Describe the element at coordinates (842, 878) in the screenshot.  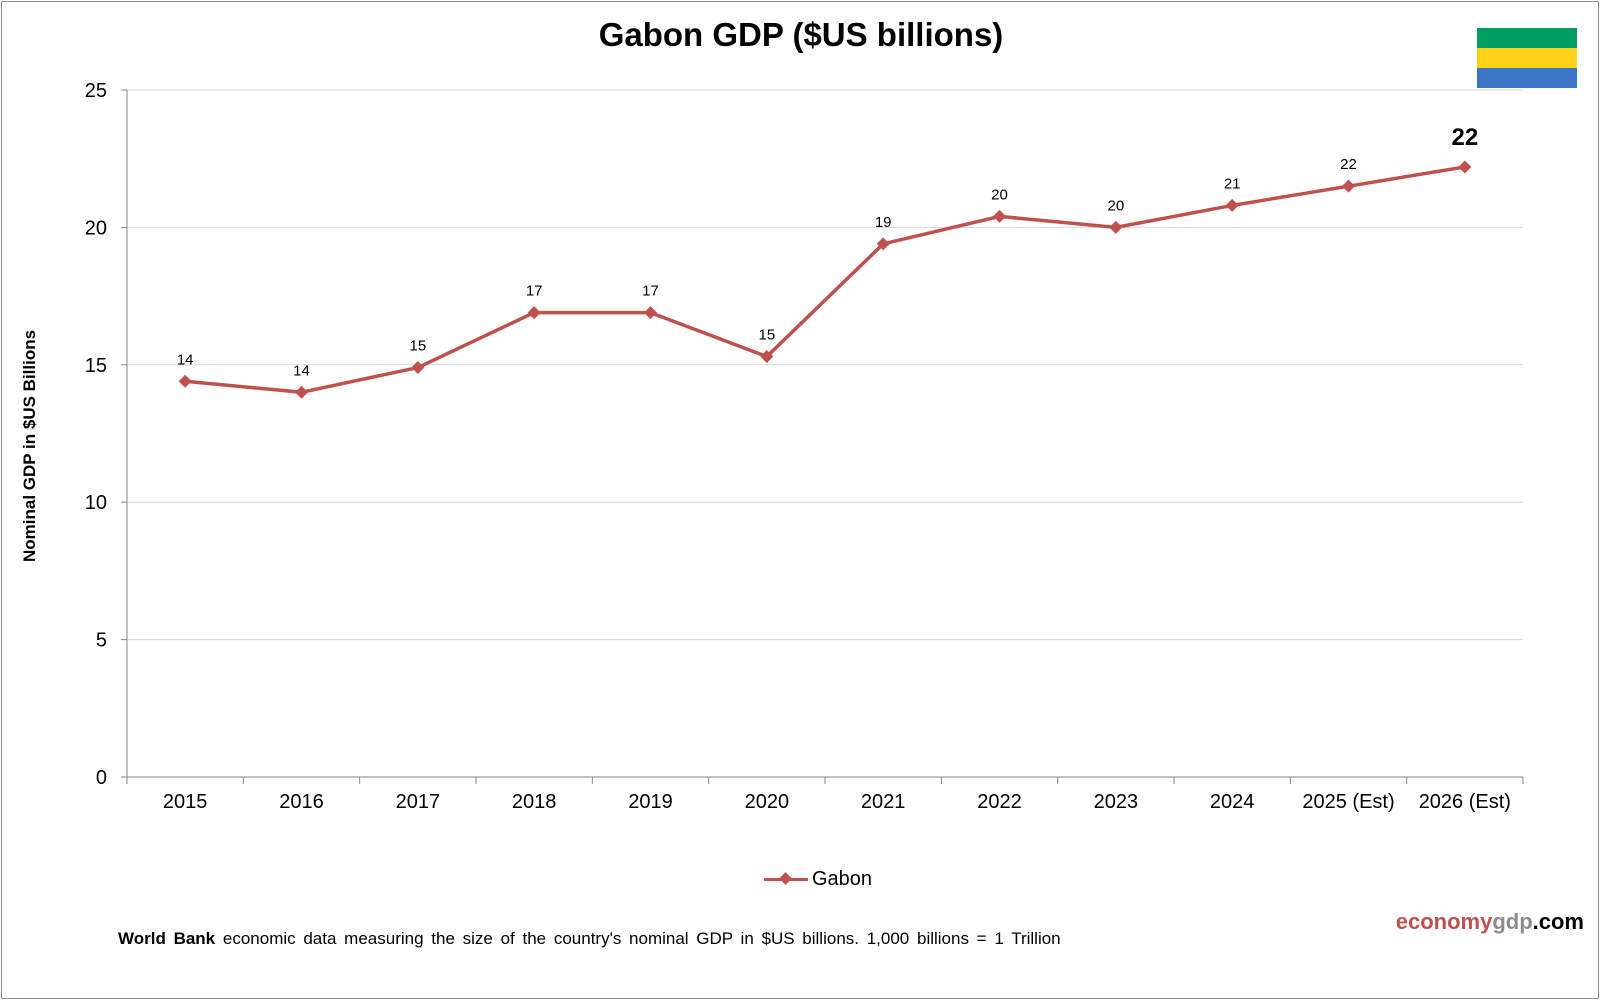
I see `legend-label: Gabon` at that location.